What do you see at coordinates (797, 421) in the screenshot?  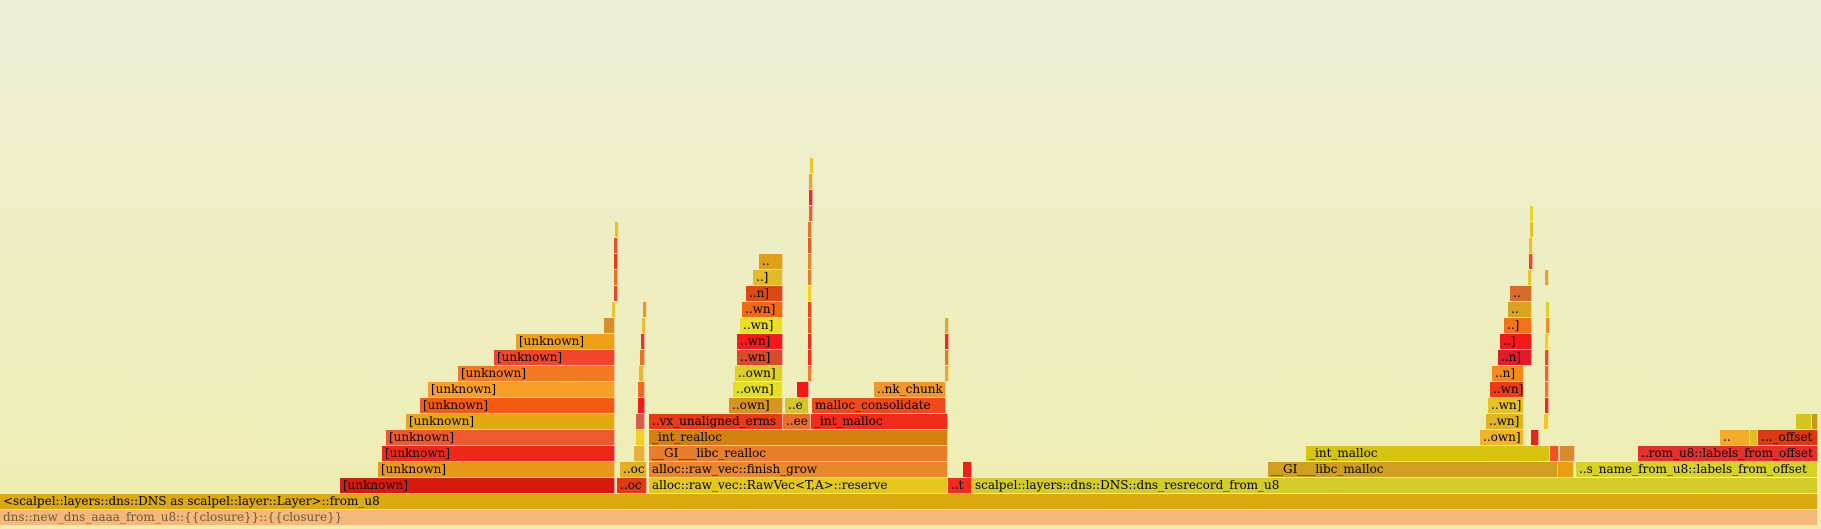 I see `flame-frame: ..ee` at bounding box center [797, 421].